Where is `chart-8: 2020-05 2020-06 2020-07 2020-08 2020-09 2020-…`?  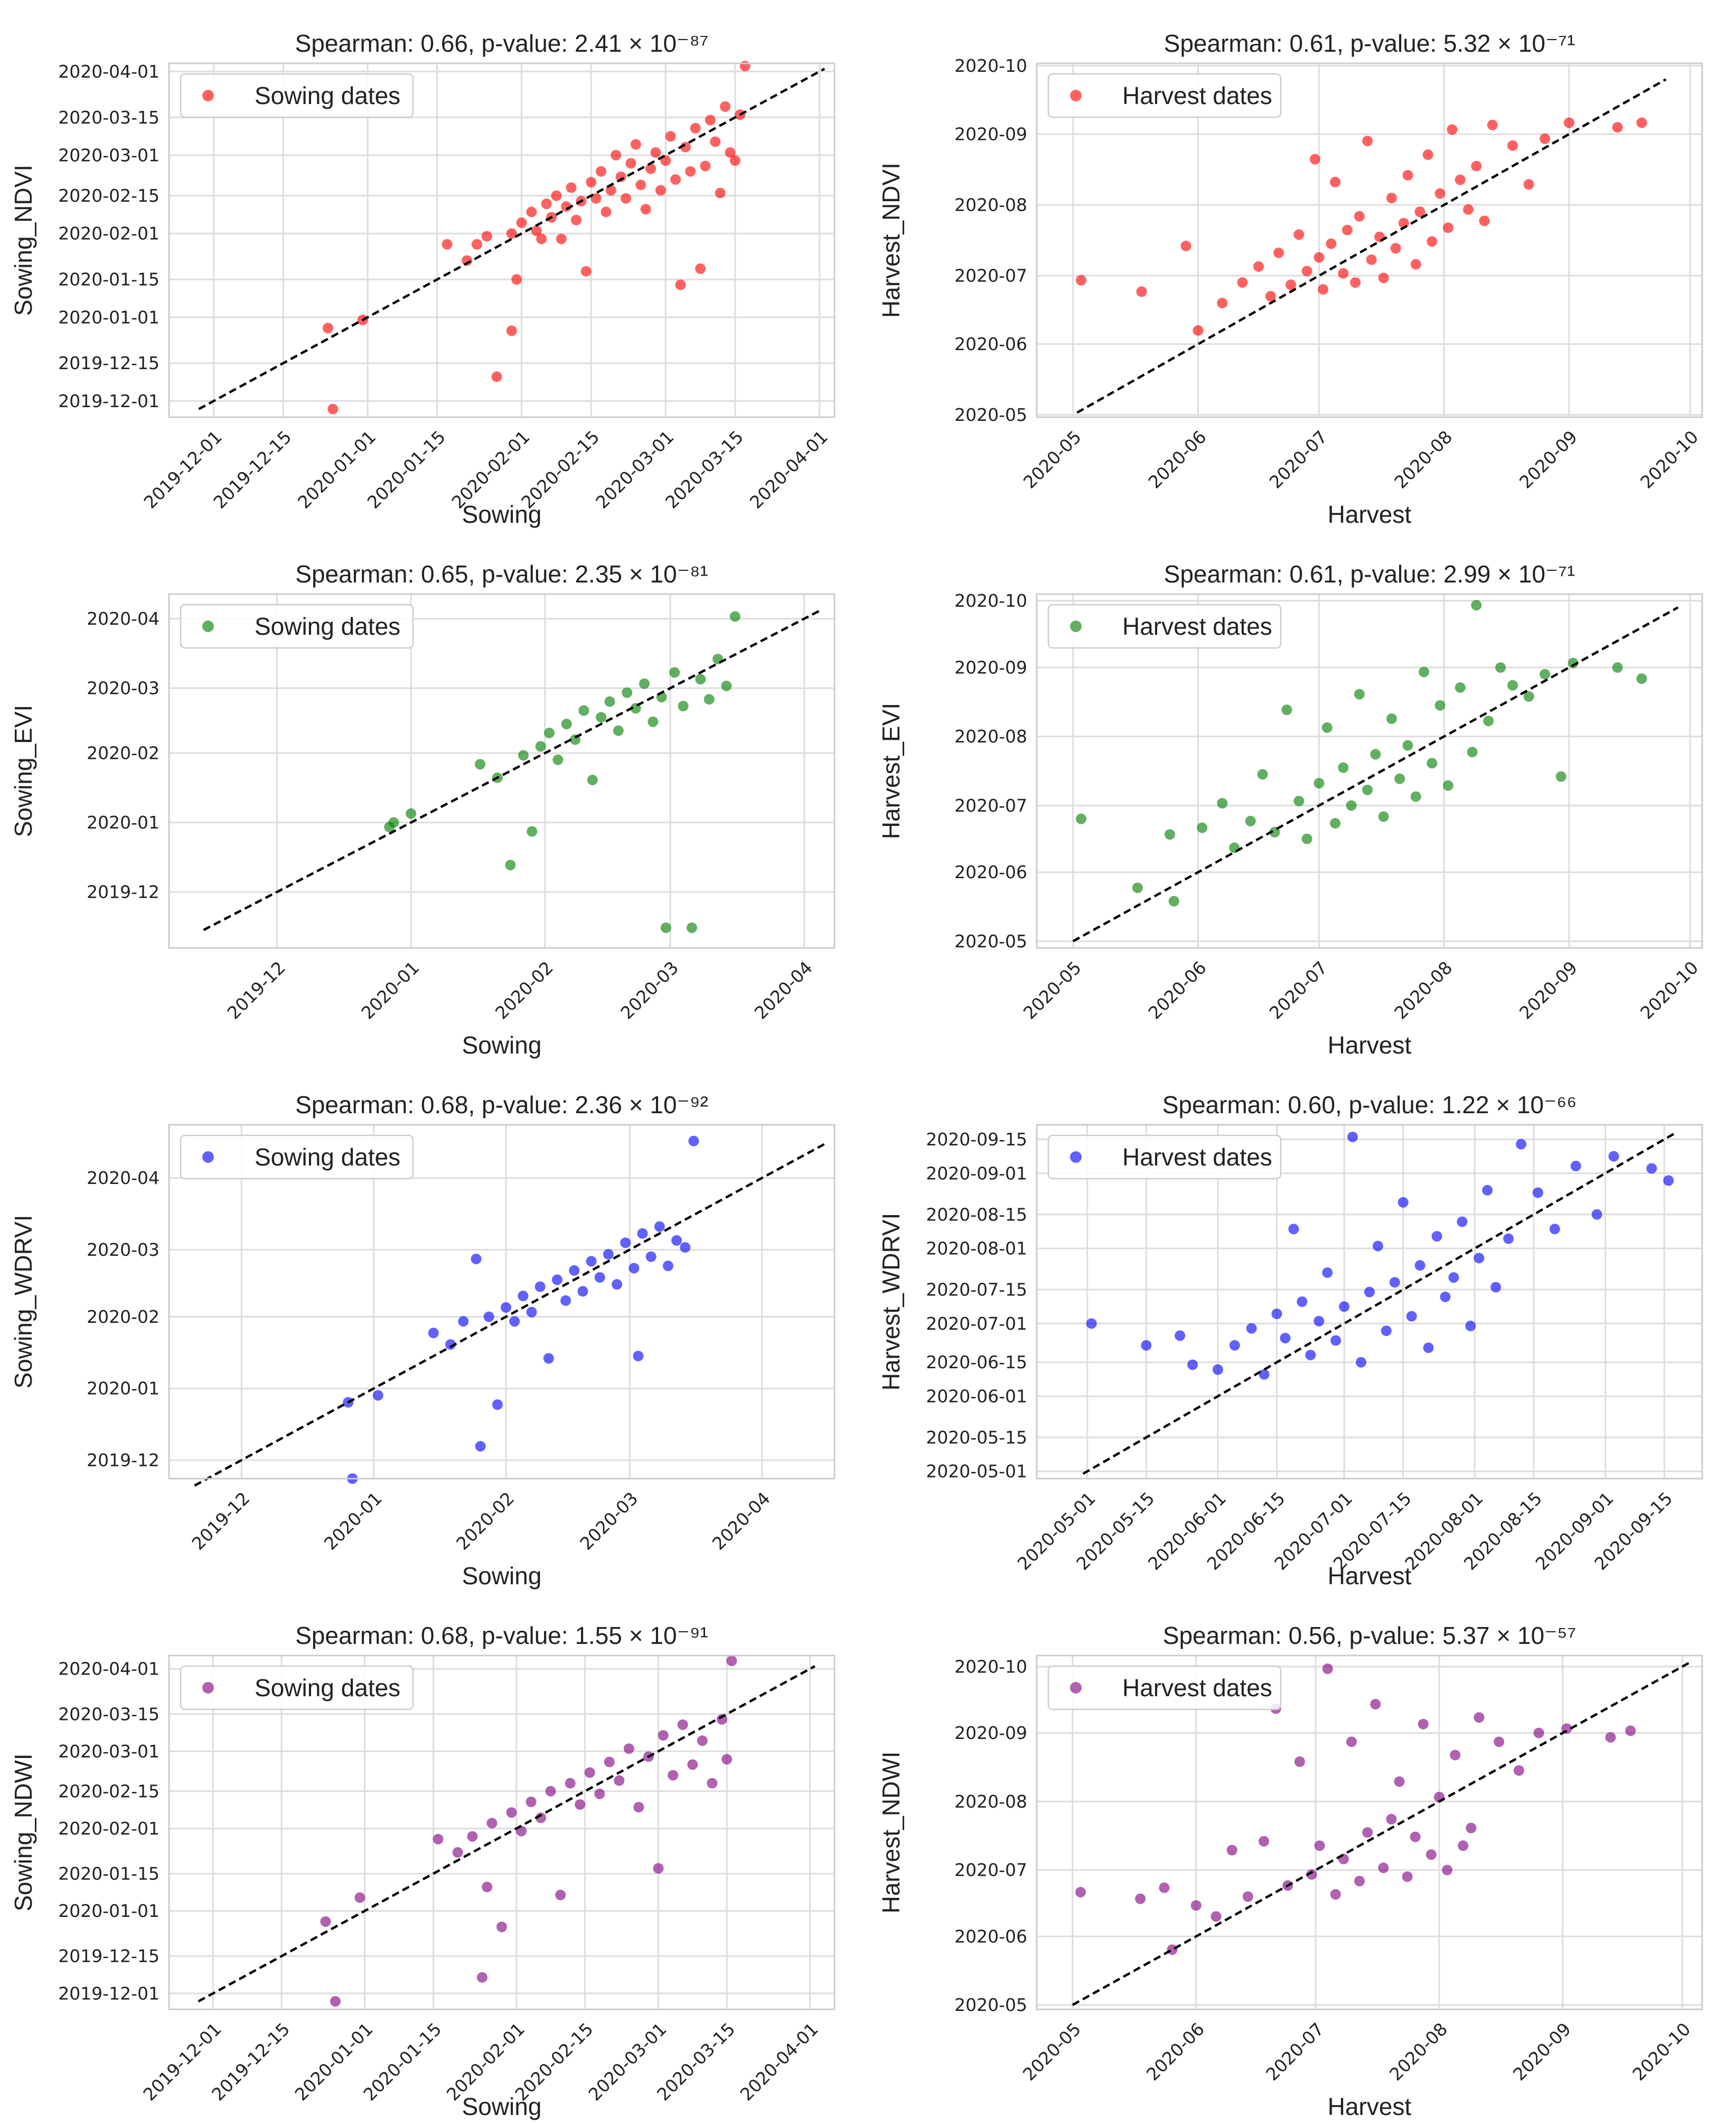
chart-8: 2020-05 2020-06 2020-07 2020-08 2020-09 2020-… is located at coordinates (1290, 1871).